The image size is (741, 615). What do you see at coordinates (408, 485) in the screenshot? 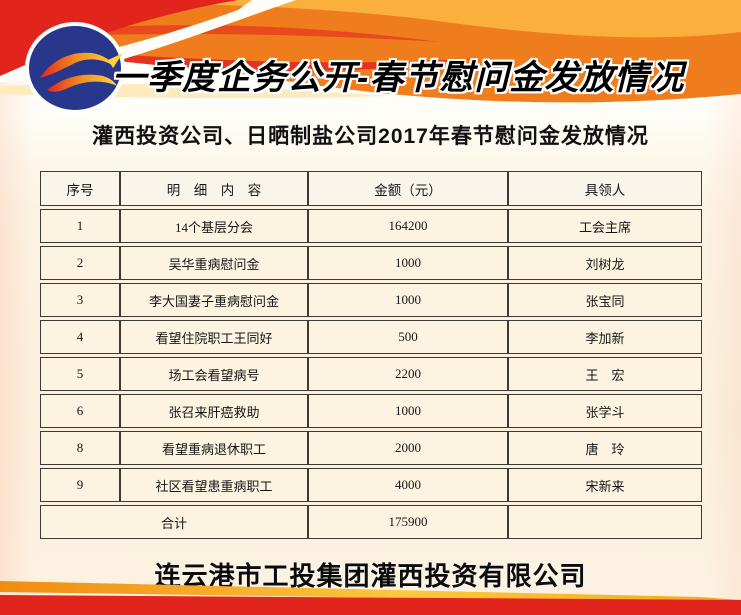
I see `amount-cell: 4000` at bounding box center [408, 485].